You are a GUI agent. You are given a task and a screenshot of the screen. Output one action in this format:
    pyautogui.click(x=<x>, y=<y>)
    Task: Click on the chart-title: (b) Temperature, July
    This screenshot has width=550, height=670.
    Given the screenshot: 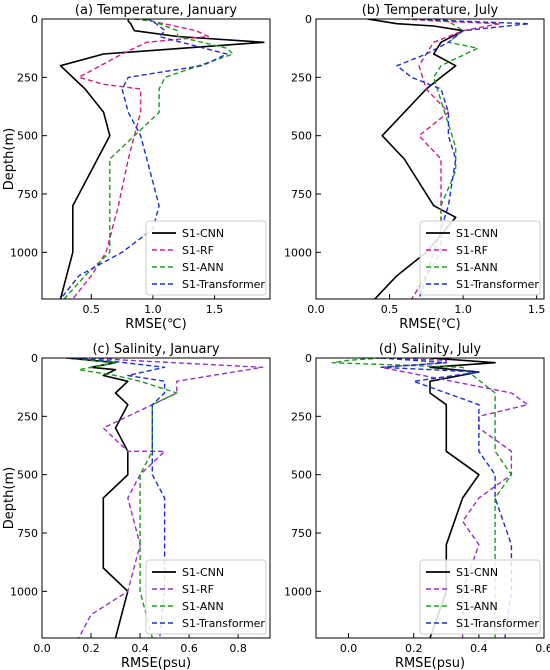 What is the action you would take?
    pyautogui.click(x=430, y=10)
    